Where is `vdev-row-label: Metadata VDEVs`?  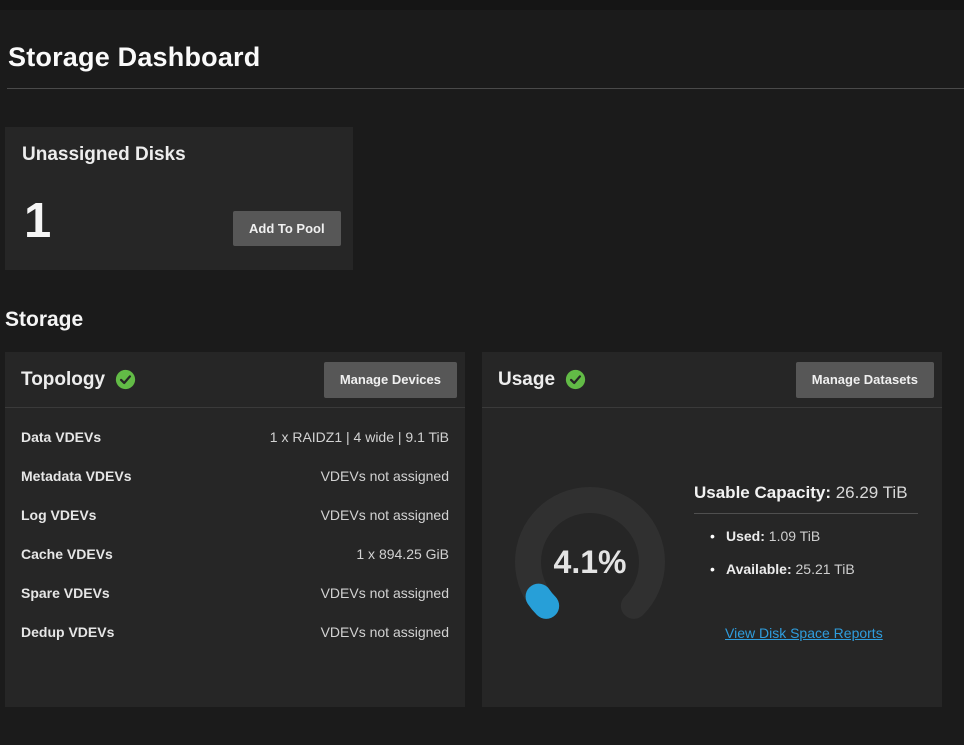
vdev-row-label: Metadata VDEVs is located at coordinates (76, 475).